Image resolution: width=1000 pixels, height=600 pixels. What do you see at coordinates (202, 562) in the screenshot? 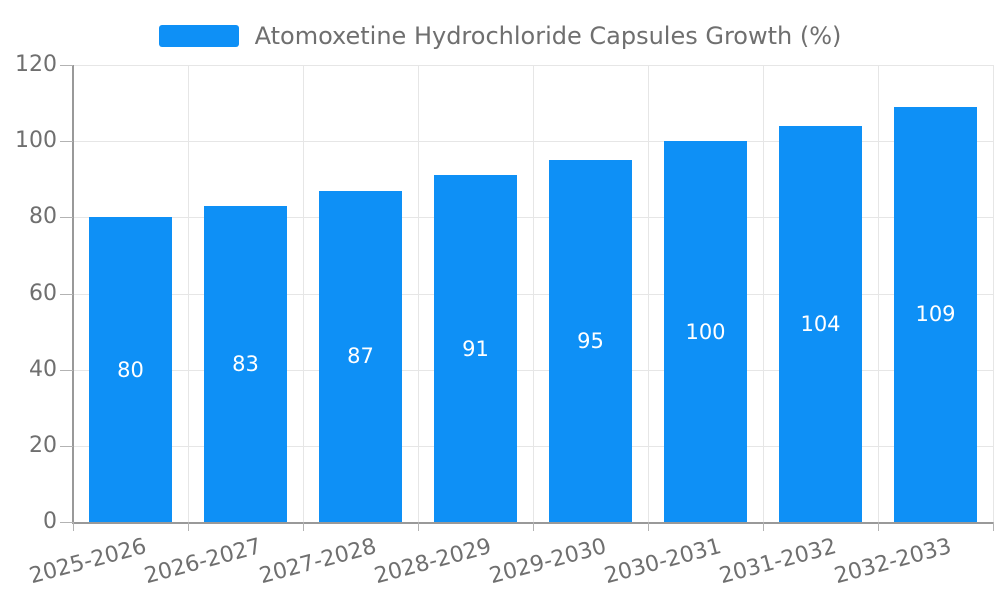
I see `x-axis-tick-label: 2026-2027` at bounding box center [202, 562].